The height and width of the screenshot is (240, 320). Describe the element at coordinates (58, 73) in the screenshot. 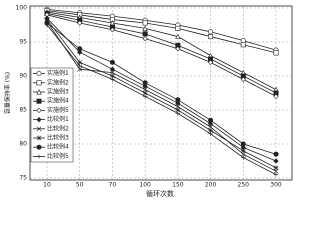

I see `legend-label: 实施例1` at that location.